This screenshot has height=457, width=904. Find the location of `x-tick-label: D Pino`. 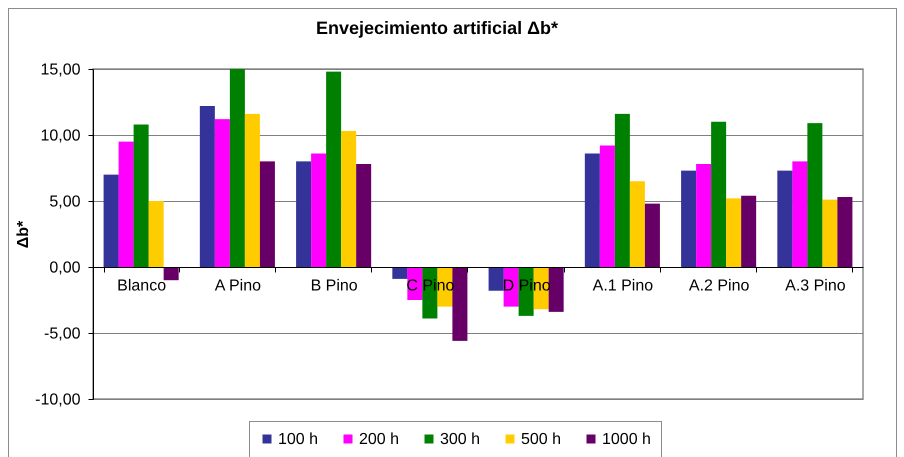

x-tick-label: D Pino is located at coordinates (526, 286).